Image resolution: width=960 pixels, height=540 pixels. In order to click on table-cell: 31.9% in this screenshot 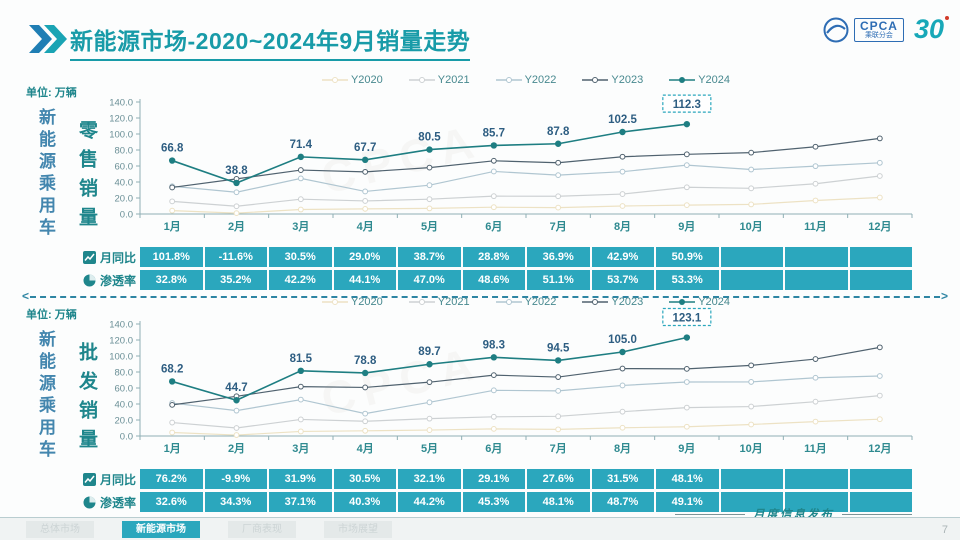, I will do `click(300, 479)`.